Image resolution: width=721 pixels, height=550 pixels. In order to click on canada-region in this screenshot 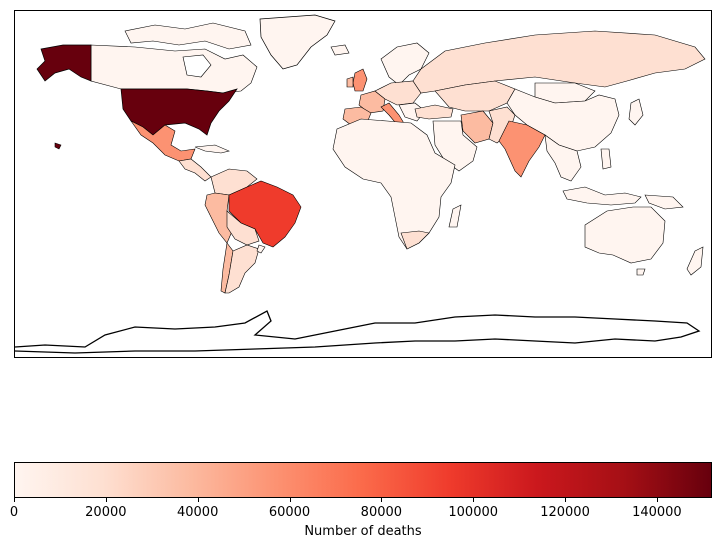, I will do `click(174, 69)`.